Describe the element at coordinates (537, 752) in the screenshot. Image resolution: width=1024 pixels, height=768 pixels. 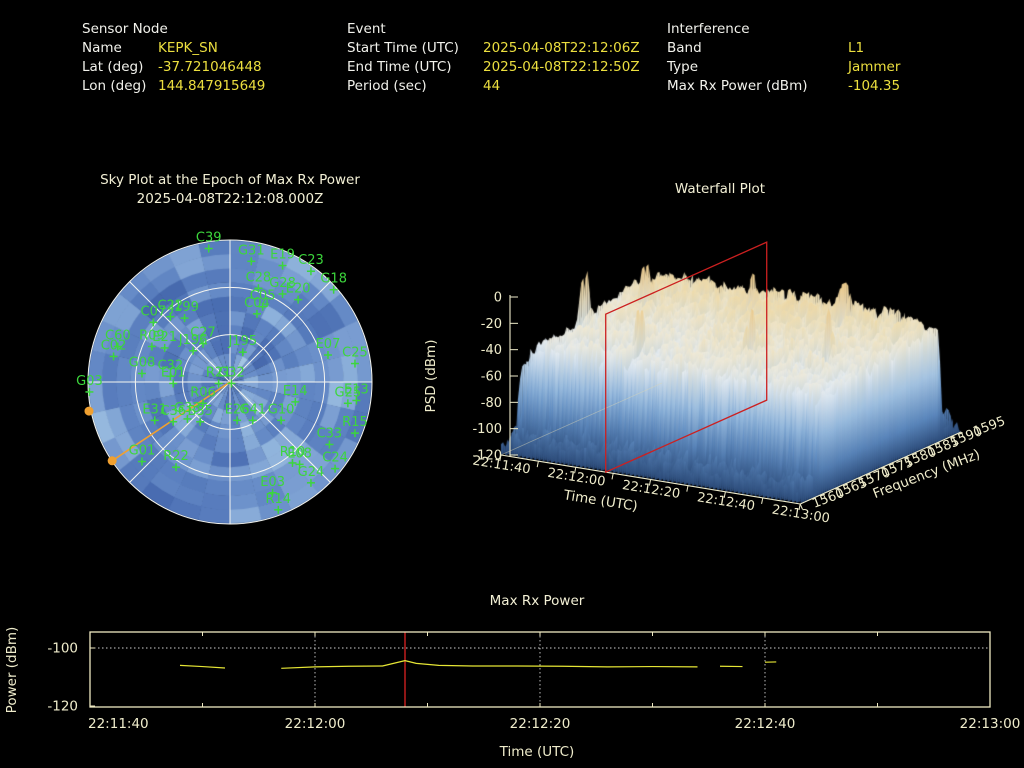
I see `x-axis-label: Time (UTC)` at that location.